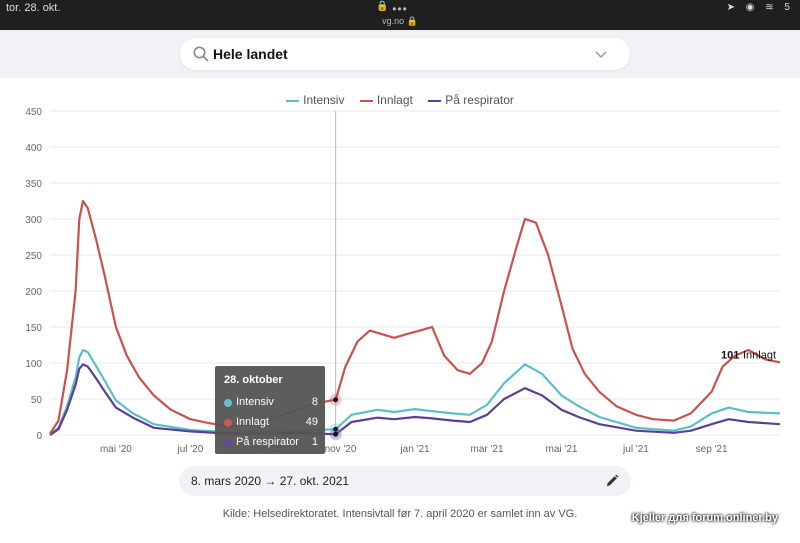 Image resolution: width=800 pixels, height=543 pixels. What do you see at coordinates (189, 449) in the screenshot?
I see `x-tick-label: jul '20` at bounding box center [189, 449].